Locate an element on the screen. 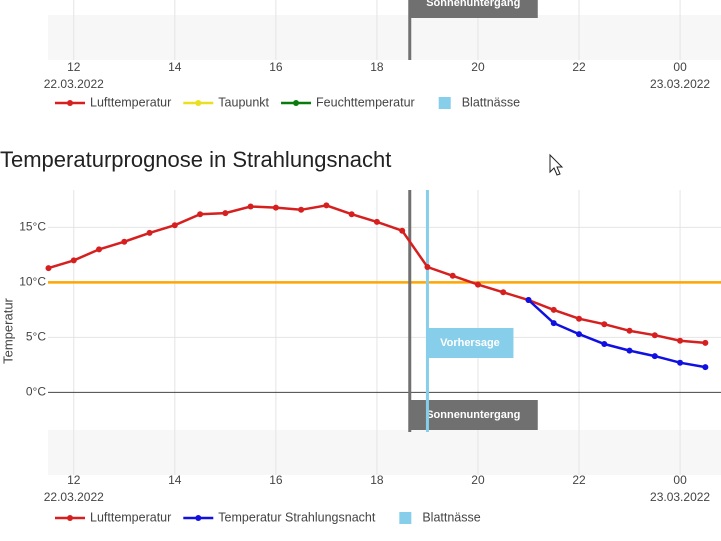  legend-label: Taupunkt is located at coordinates (243, 102).